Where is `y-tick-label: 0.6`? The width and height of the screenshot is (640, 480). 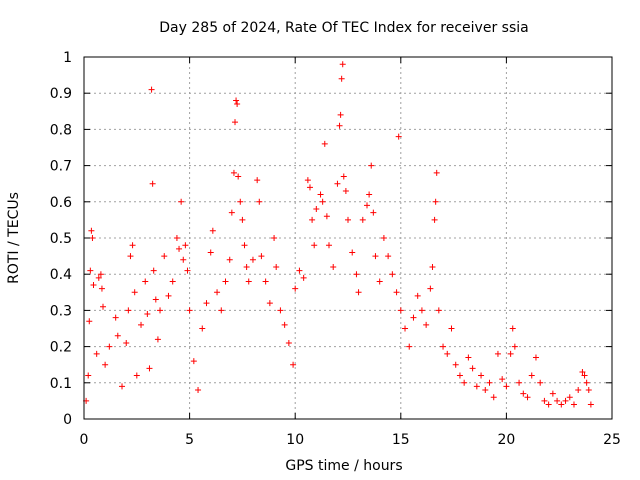 y-tick-label: 0.6 is located at coordinates (61, 203).